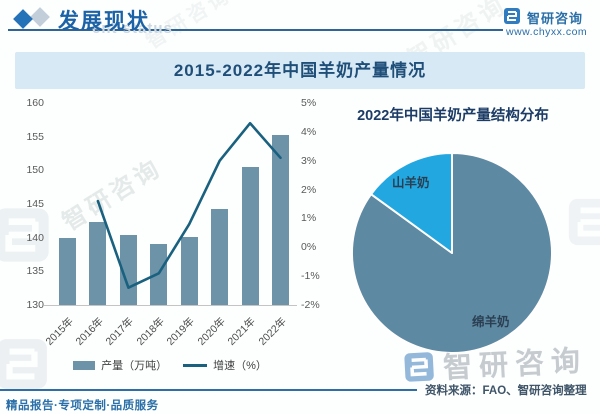 This screenshot has height=414, width=600. Describe the element at coordinates (309, 103) in the screenshot. I see `y-axis-right-tick: 5%` at that location.